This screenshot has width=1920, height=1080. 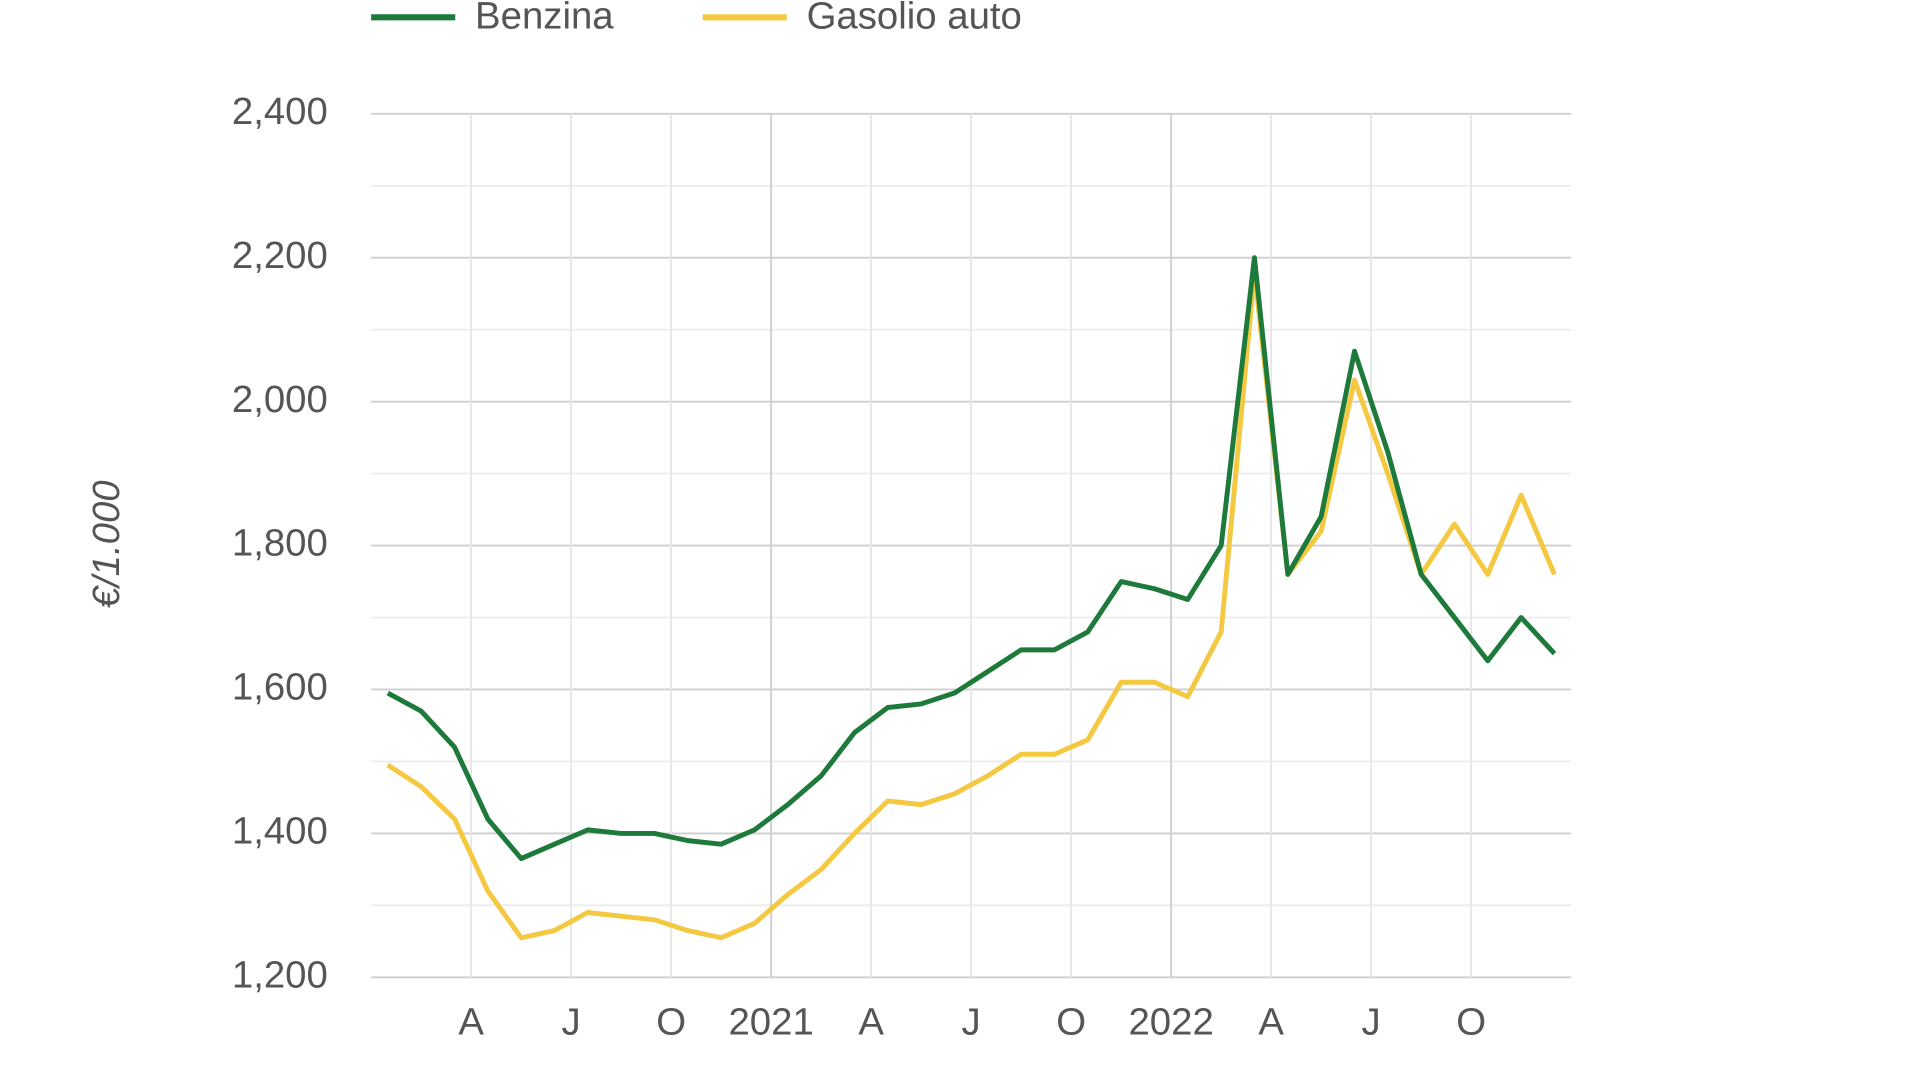 What do you see at coordinates (280, 255) in the screenshot?
I see `y-tick-label: 2,200` at bounding box center [280, 255].